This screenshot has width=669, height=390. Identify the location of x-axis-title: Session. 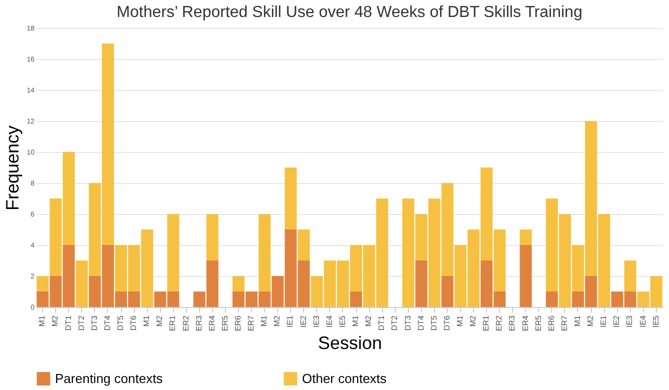
(350, 343).